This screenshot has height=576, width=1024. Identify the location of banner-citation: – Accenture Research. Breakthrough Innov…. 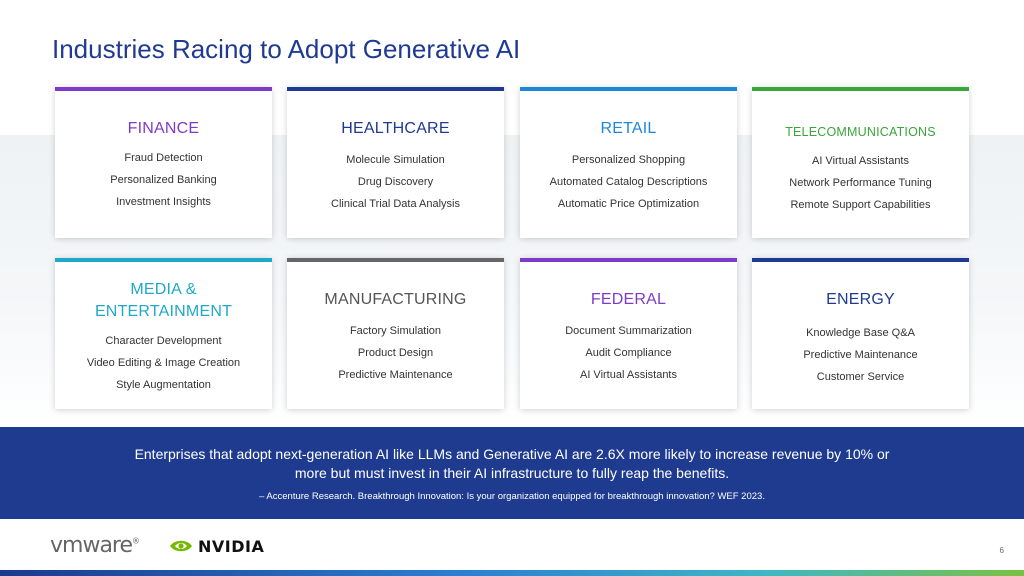
(512, 496).